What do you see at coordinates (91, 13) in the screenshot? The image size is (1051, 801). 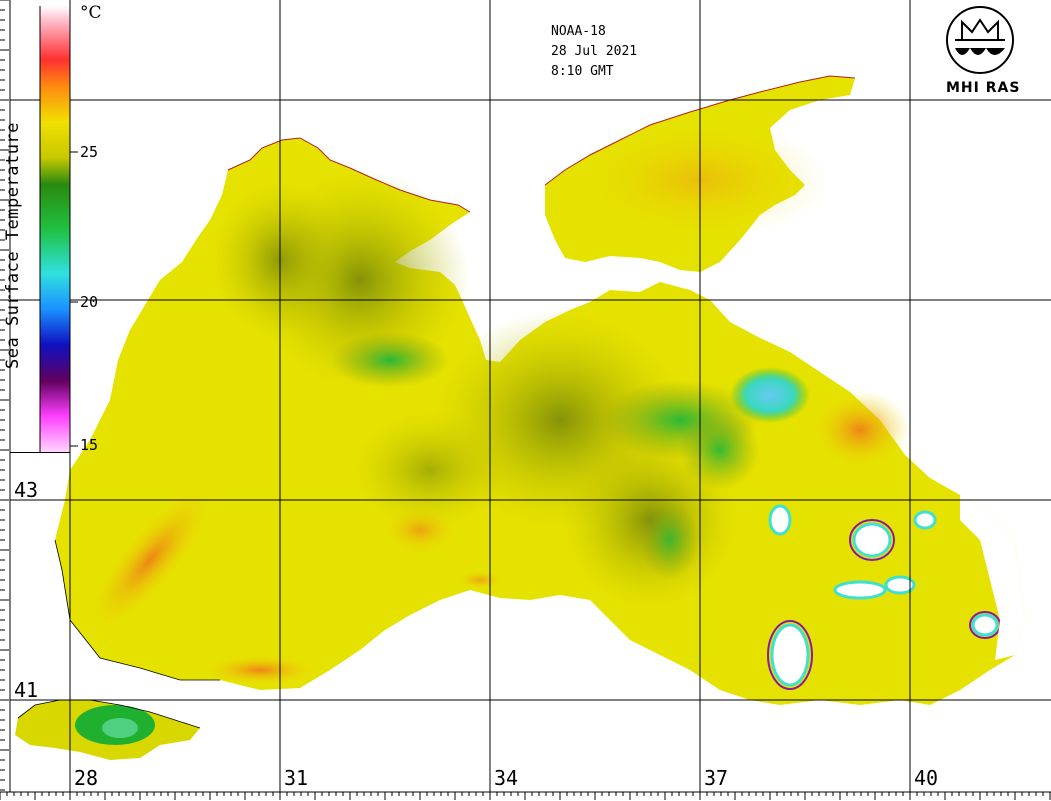 I see `colorbar-unit: °C` at bounding box center [91, 13].